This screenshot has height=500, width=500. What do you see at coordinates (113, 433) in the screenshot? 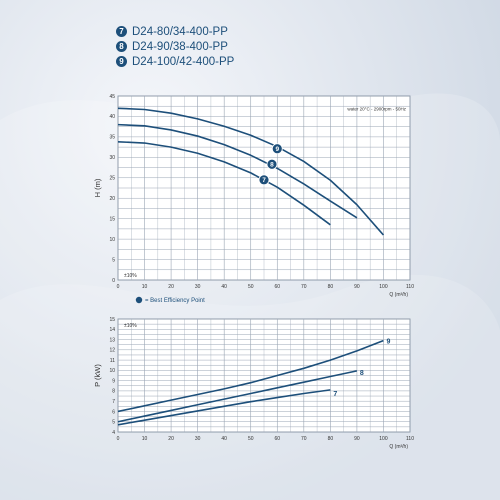
I see `y-tick-label: 4` at bounding box center [113, 433].